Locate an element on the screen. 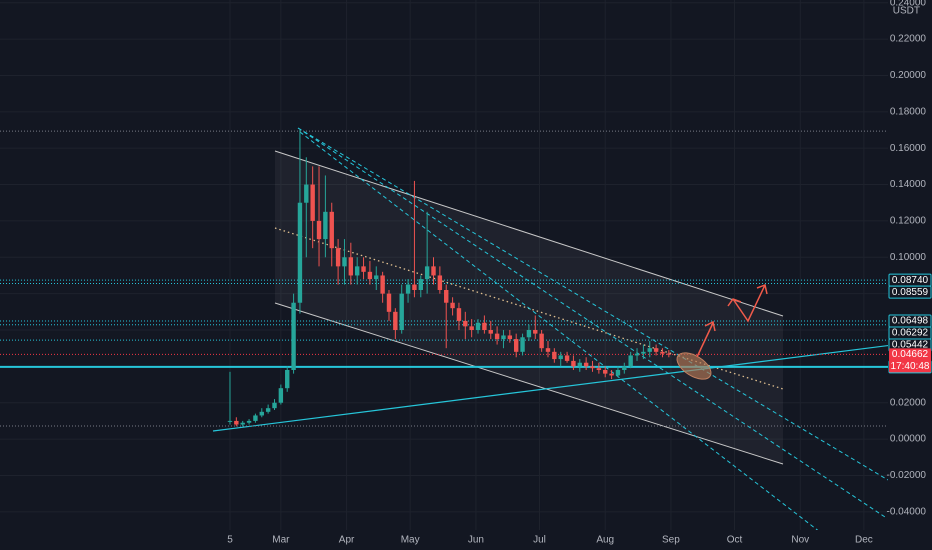 Image resolution: width=932 pixels, height=550 pixels. y-tick-label: 0.14000 is located at coordinates (908, 184).